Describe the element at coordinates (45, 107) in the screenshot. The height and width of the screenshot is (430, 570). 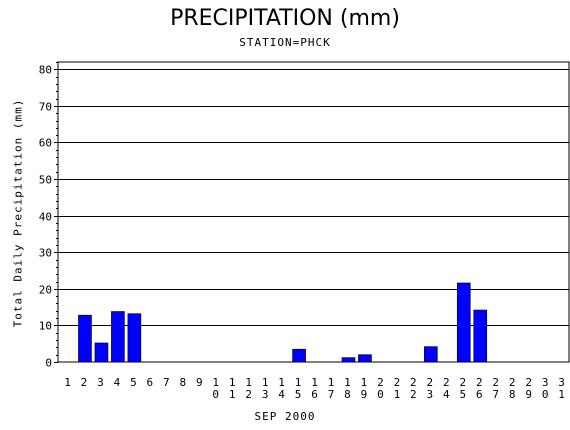
I see `y-tick-label: 70` at that location.